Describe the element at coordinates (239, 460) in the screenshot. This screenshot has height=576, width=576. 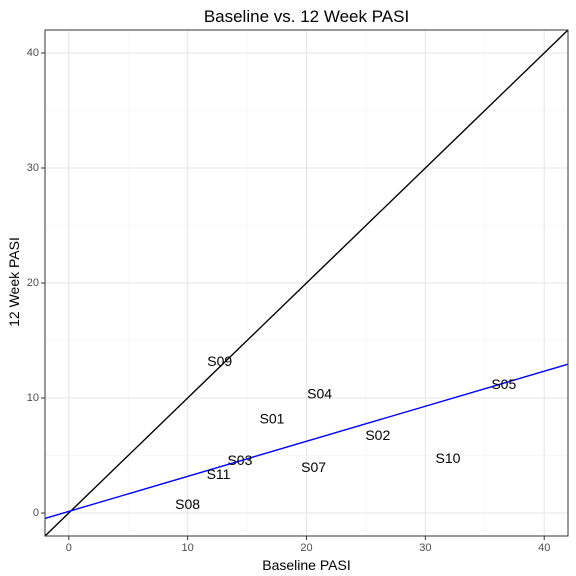
I see `point-label-s03: S03` at that location.